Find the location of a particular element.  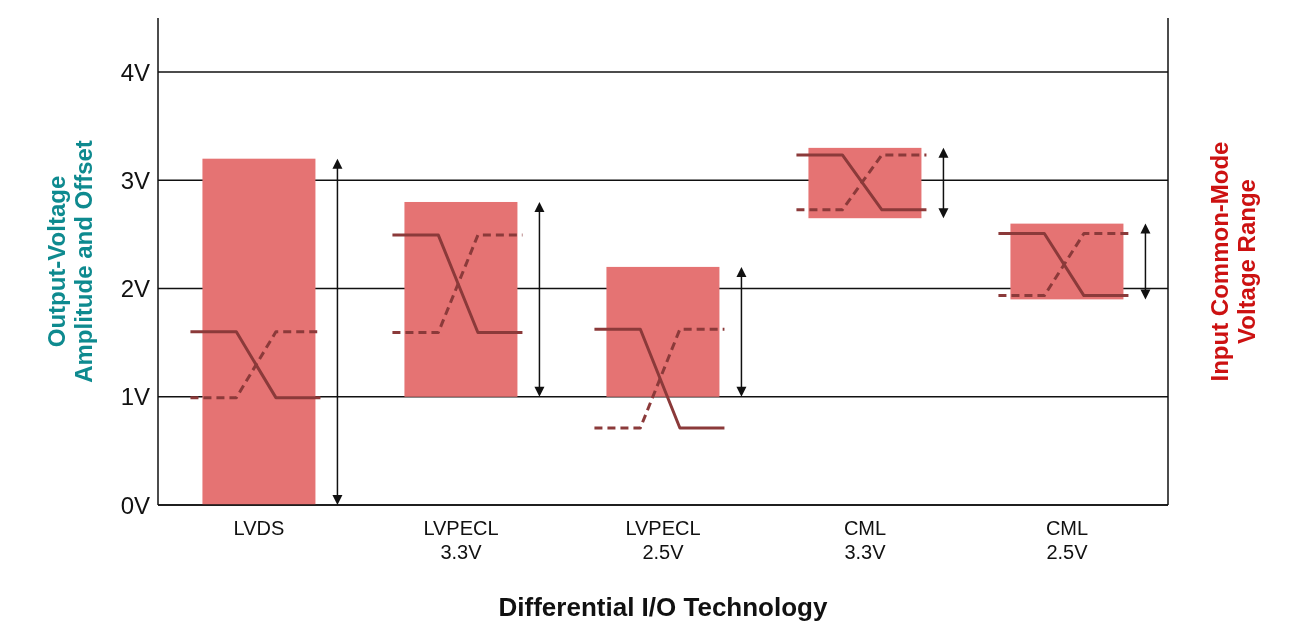

y-tick-label: 1V is located at coordinates (135, 397).